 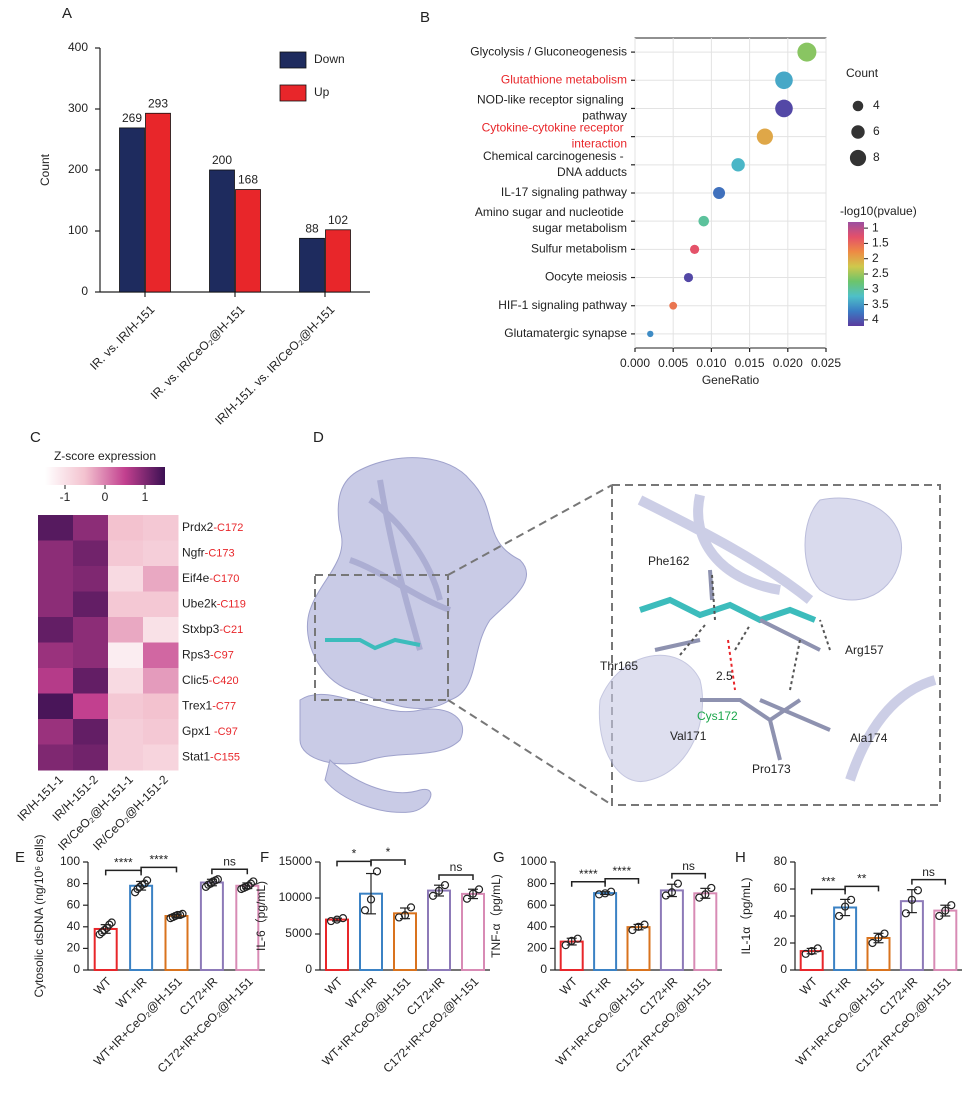 What do you see at coordinates (78, 230) in the screenshot?
I see `y-tick-label: 100` at bounding box center [78, 230].